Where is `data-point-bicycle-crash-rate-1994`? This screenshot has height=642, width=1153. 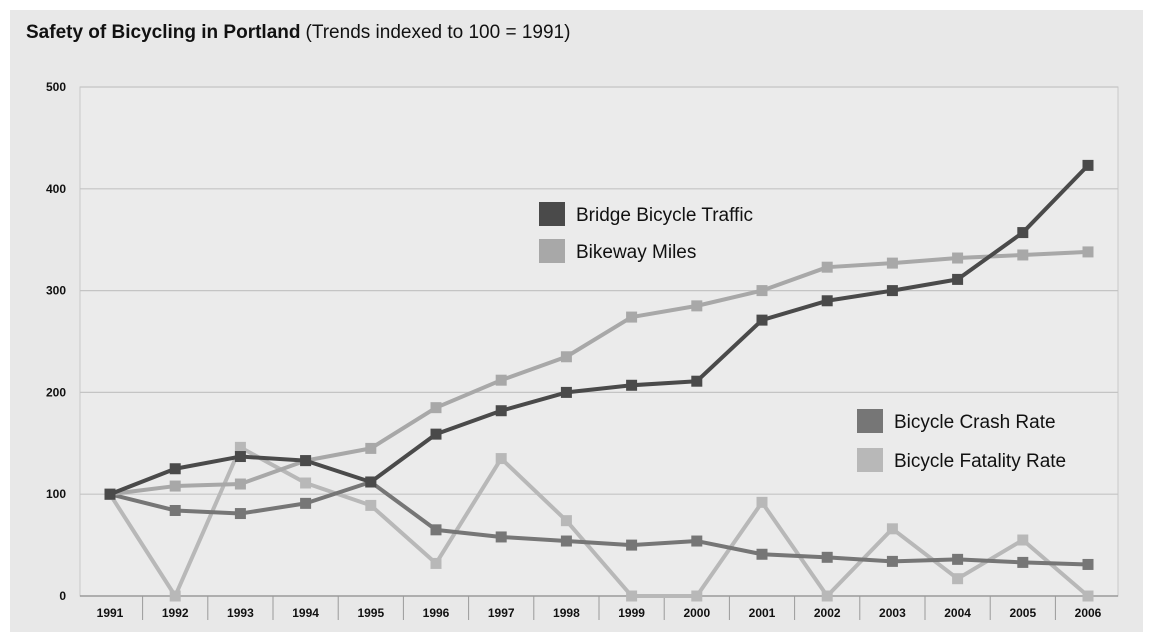
data-point-bicycle-crash-rate-1994 is located at coordinates (306, 503).